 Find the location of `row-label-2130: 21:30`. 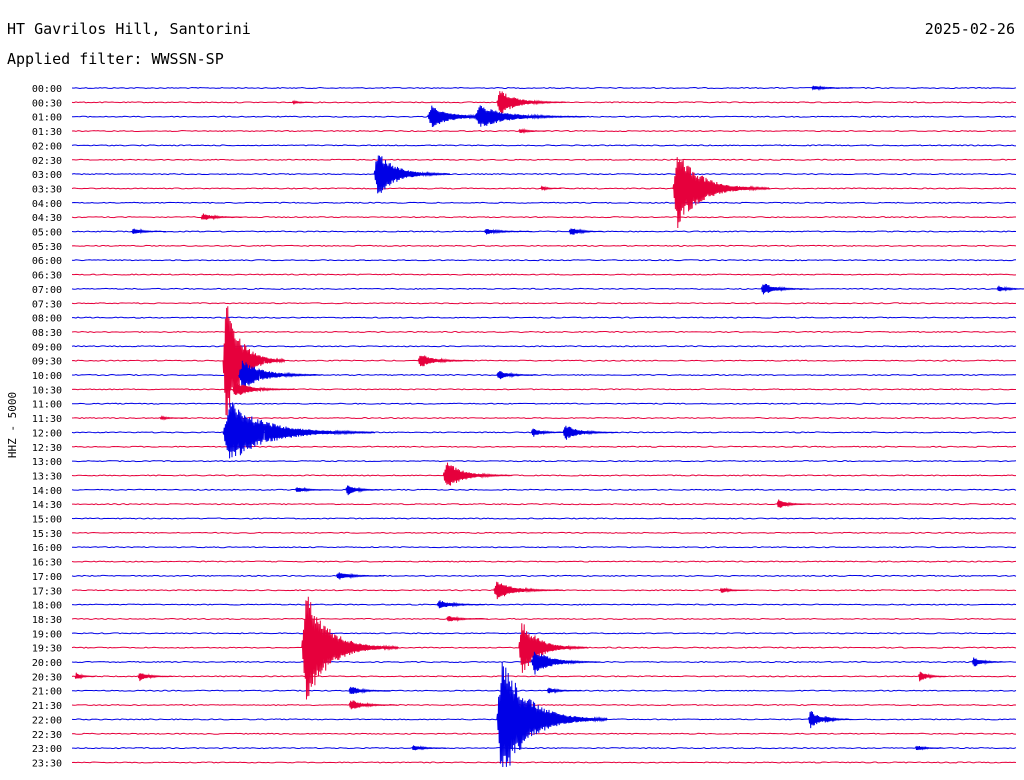

row-label-2130: 21:30 is located at coordinates (47, 706).